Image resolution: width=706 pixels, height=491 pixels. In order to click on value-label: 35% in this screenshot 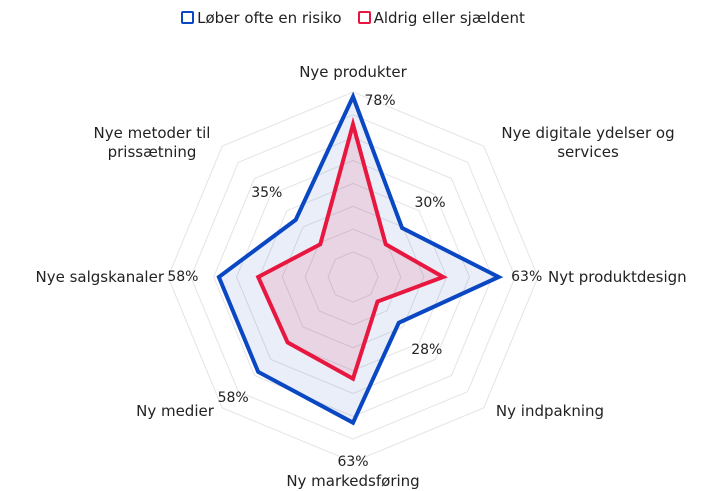, I will do `click(267, 192)`.